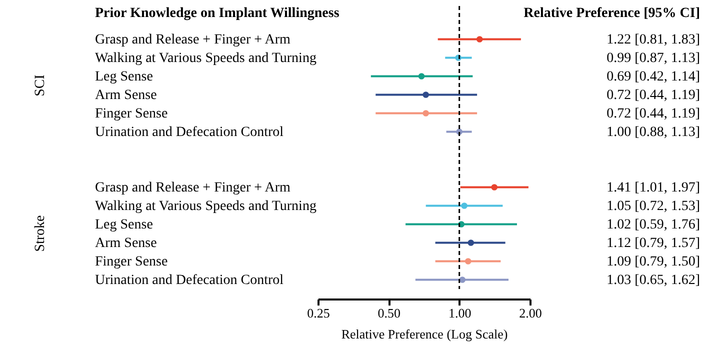 This screenshot has width=708, height=356. What do you see at coordinates (460, 313) in the screenshot?
I see `x-tick-label: 1.00` at bounding box center [460, 313].